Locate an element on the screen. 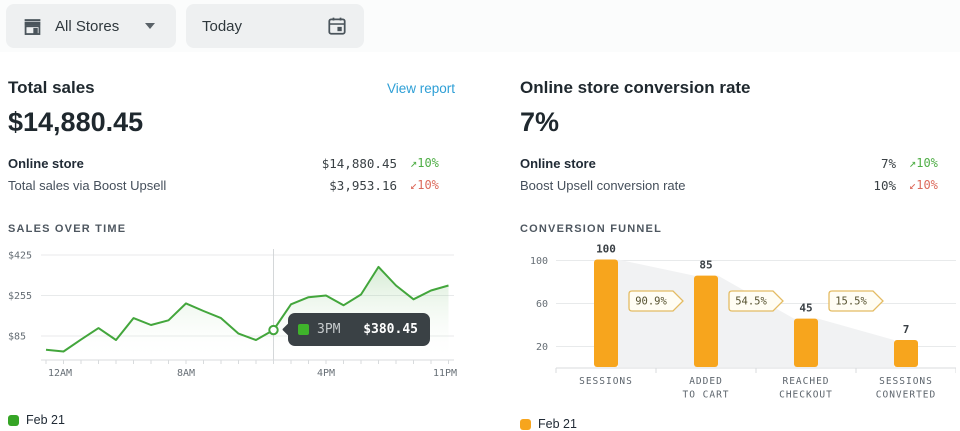  bar-value-label: 85 is located at coordinates (705, 265).